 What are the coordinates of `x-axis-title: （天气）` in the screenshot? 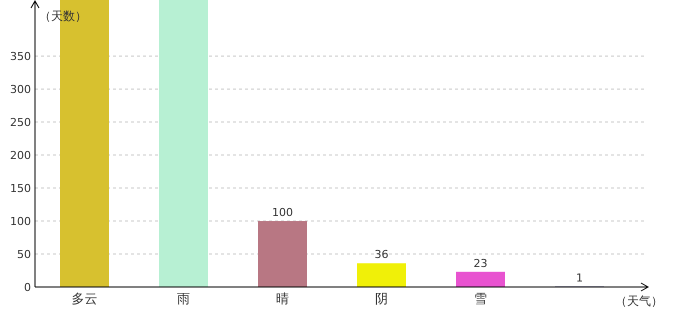 It's located at (639, 301).